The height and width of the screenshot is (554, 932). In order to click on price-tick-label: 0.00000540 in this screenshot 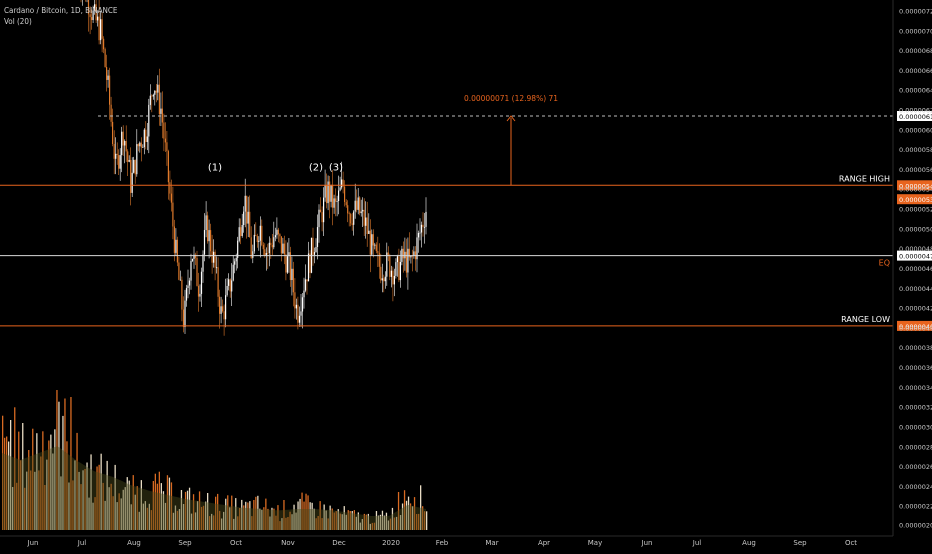, I will do `click(915, 190)`.